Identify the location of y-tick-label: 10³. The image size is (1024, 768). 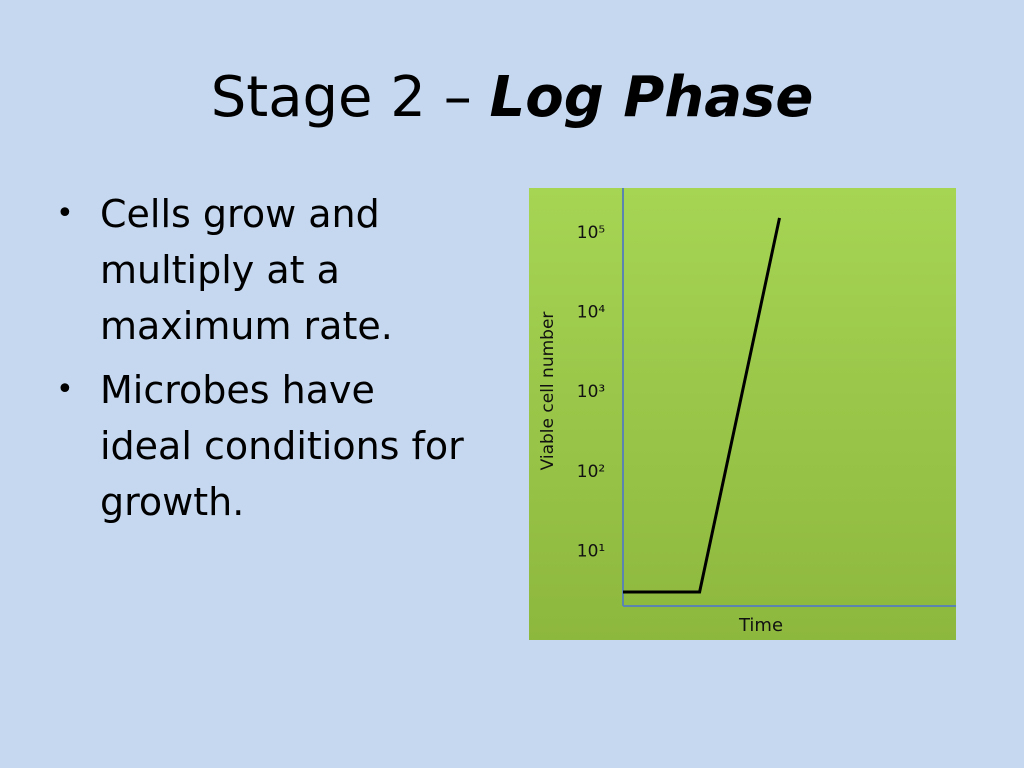
(591, 392).